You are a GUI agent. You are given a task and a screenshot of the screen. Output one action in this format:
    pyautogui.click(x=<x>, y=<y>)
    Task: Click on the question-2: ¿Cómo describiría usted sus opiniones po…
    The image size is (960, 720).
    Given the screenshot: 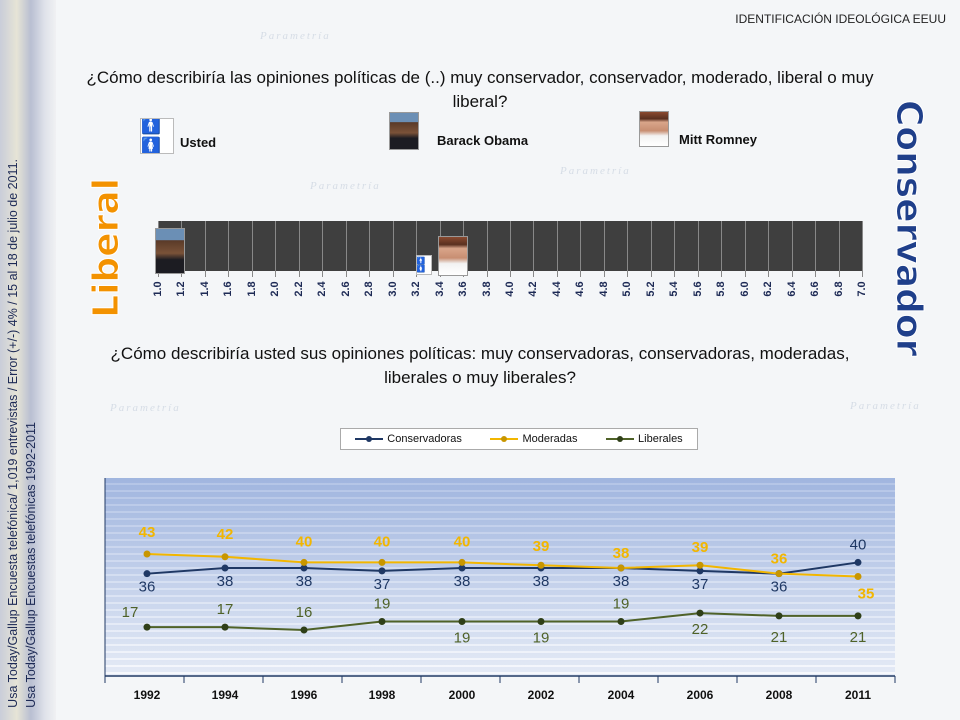 What is the action you would take?
    pyautogui.click(x=480, y=365)
    